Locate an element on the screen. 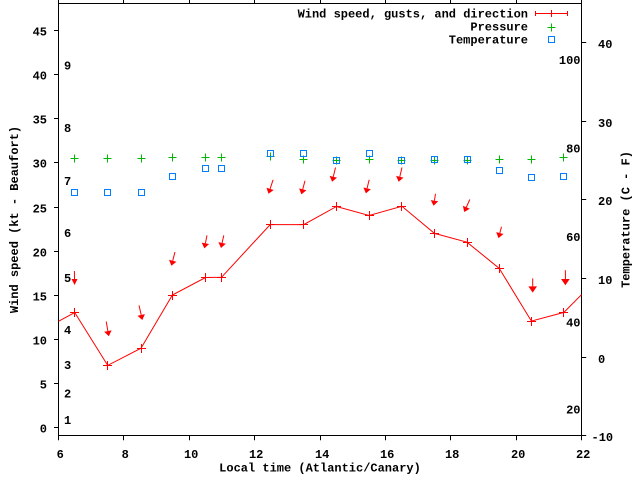 The width and height of the screenshot is (640, 480). svg-text: 100 is located at coordinates (570, 61).